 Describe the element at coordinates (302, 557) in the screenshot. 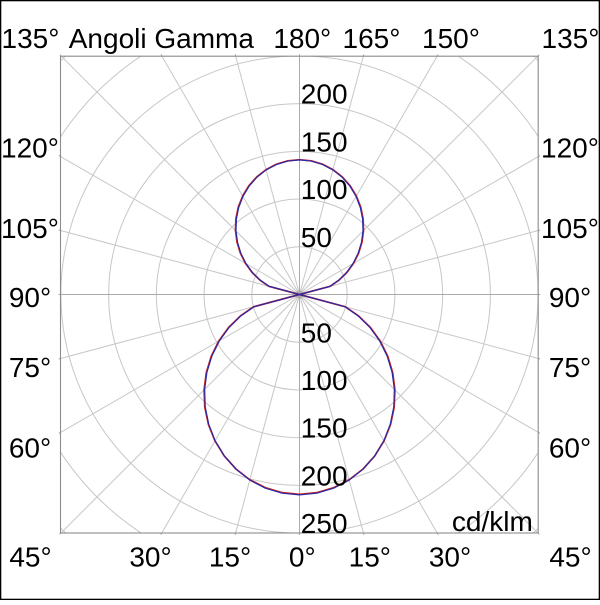

I see `svg-text: 0°` at that location.